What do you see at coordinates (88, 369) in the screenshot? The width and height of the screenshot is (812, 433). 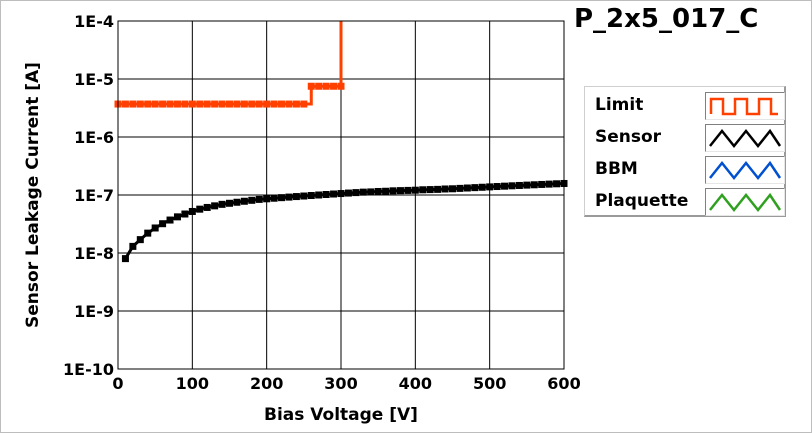 I see `y-tick-label: 1E-10` at bounding box center [88, 369].